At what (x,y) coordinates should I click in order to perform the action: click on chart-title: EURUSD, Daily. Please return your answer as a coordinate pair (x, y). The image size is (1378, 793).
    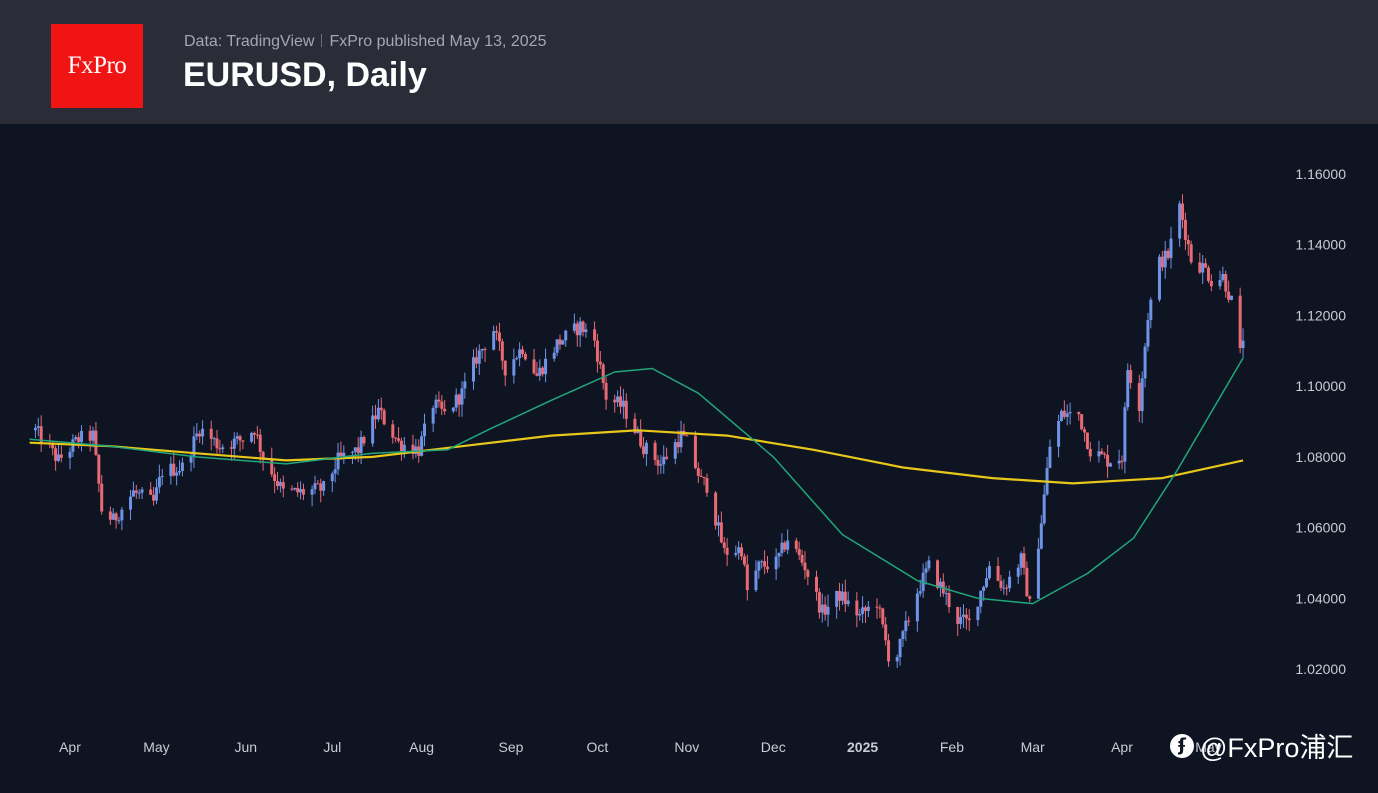
    Looking at the image, I should click on (305, 75).